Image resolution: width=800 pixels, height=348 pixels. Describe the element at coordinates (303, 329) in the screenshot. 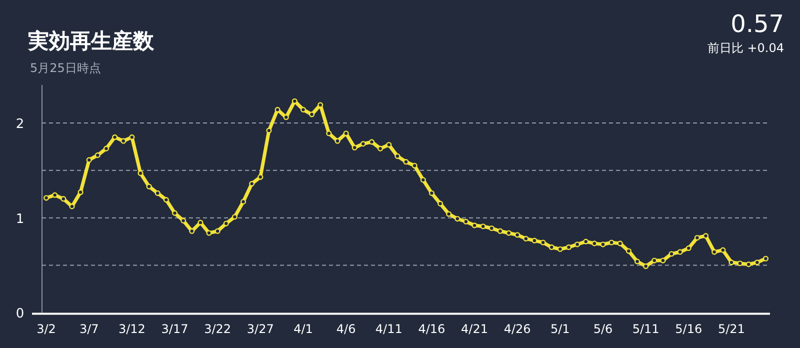

I see `x-tick-label: 4/1` at that location.